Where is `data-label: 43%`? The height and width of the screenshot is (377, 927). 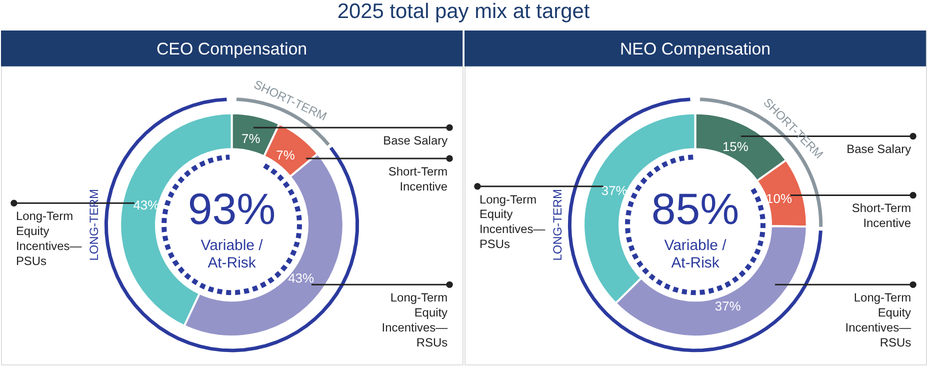
data-label: 43% is located at coordinates (301, 278).